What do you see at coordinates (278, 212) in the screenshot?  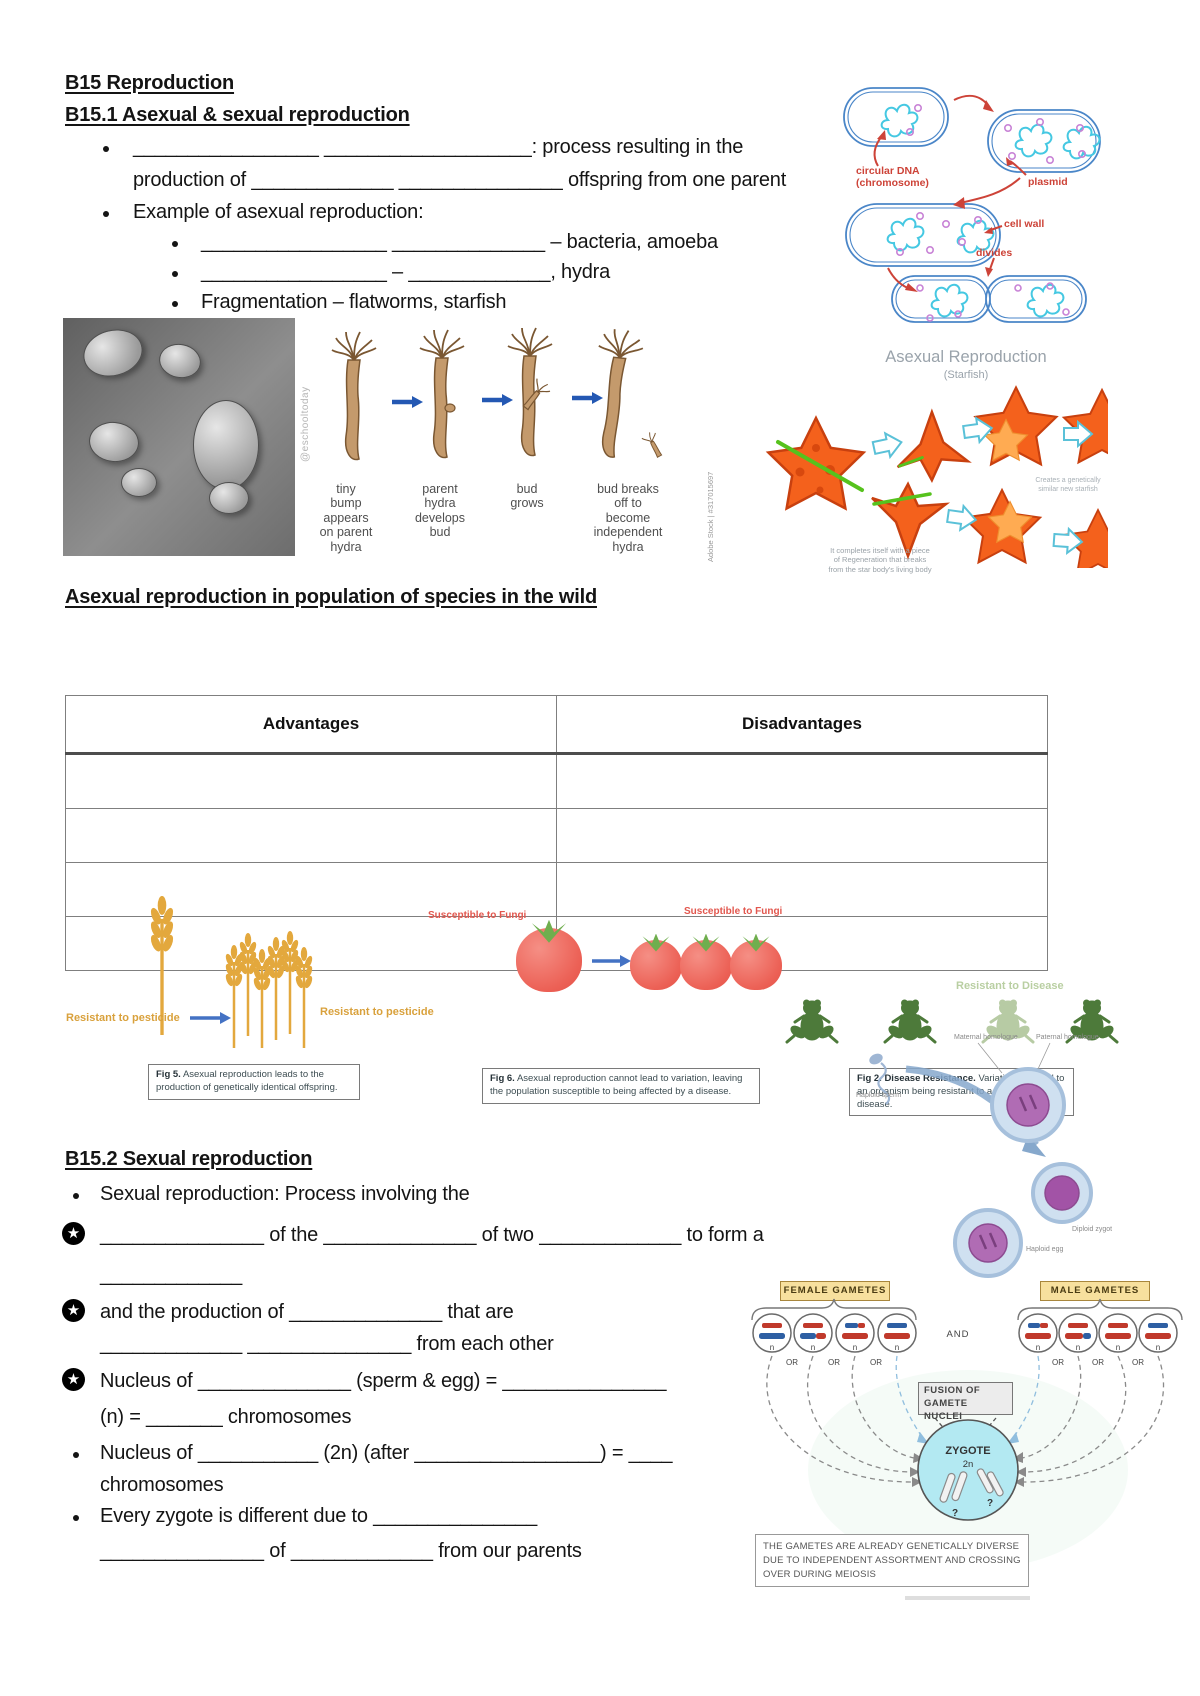 I see `example-heading: Example of asexual reproduction:` at bounding box center [278, 212].